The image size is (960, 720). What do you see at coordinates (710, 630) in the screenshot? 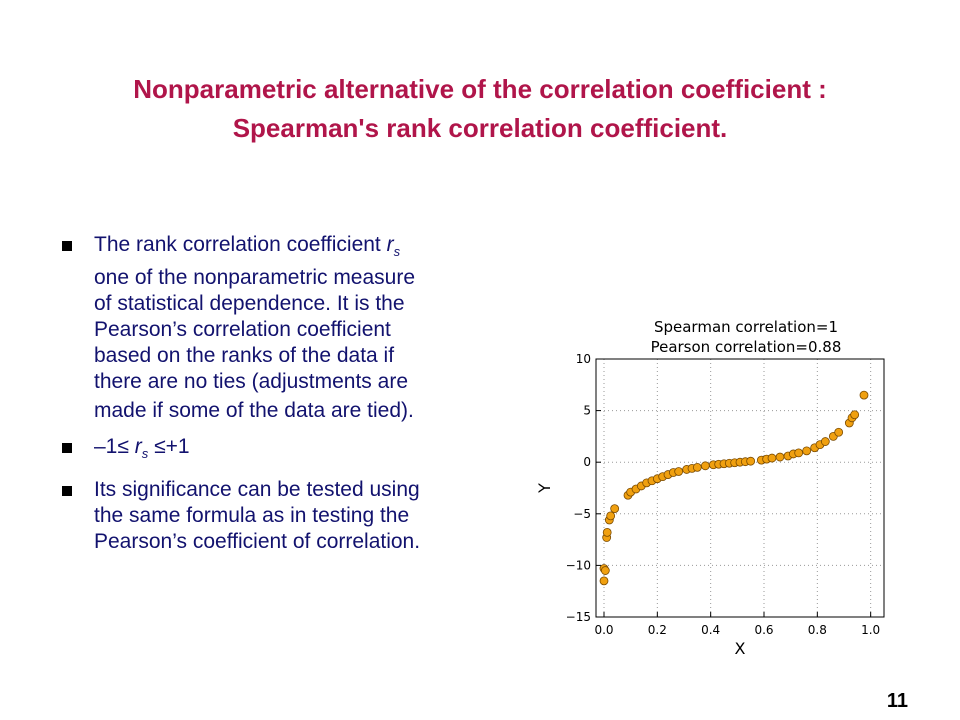
I see `x-tick-label: 0.4` at bounding box center [710, 630].